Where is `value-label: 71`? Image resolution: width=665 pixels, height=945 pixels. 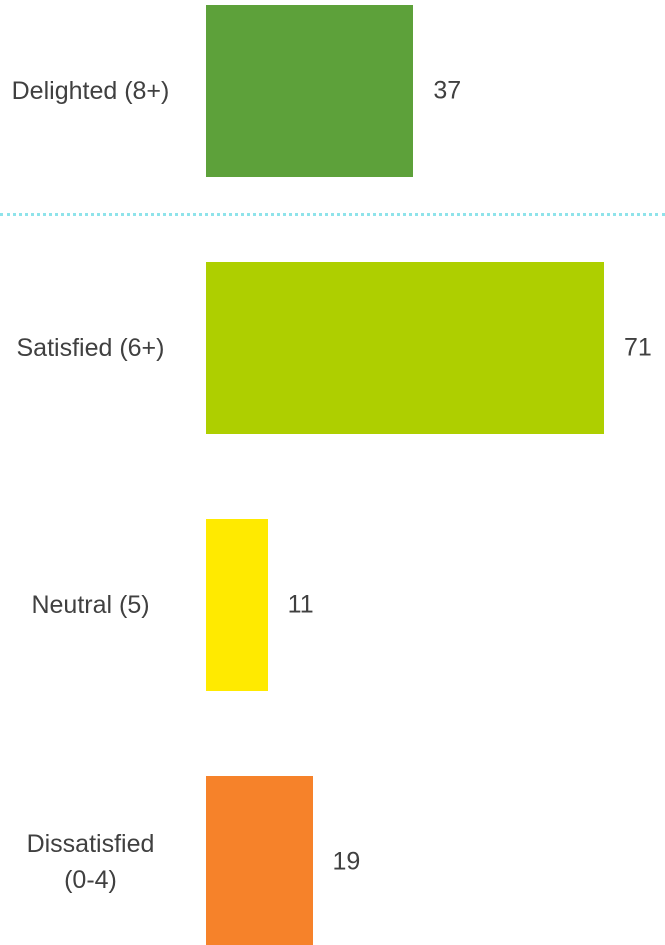 value-label: 71 is located at coordinates (638, 347).